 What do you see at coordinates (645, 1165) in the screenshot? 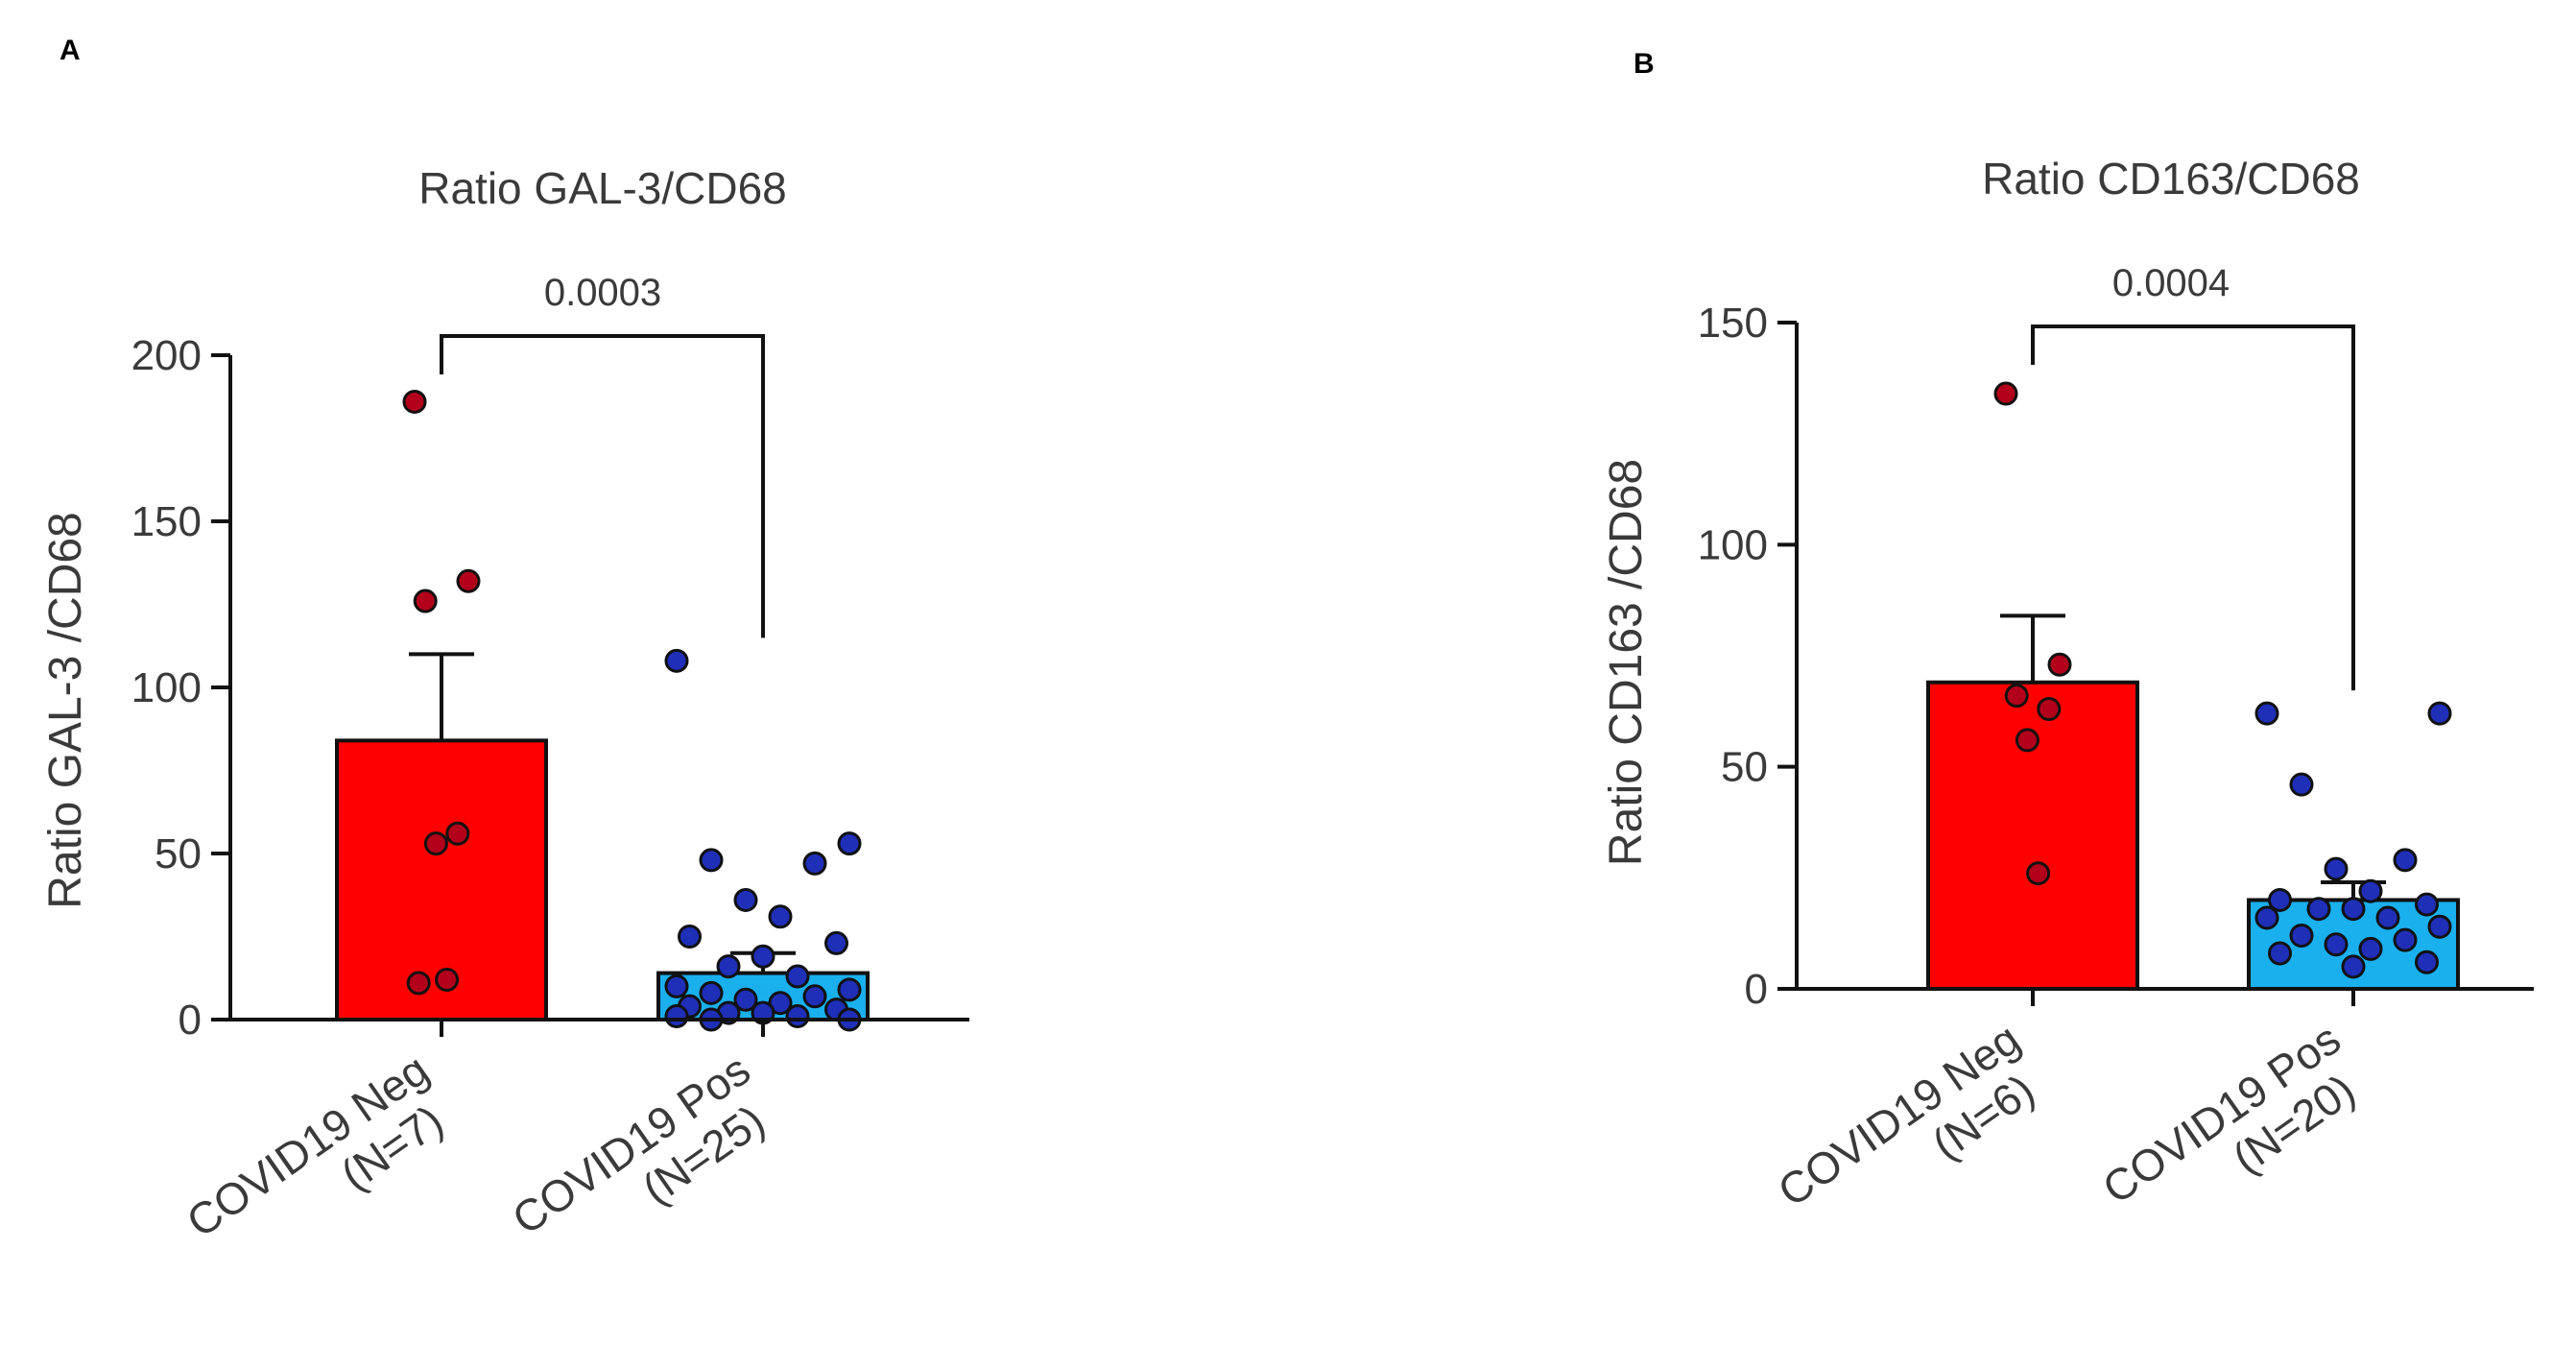
I see `x-tick-label: COVID19 Pos(N=25)` at bounding box center [645, 1165].